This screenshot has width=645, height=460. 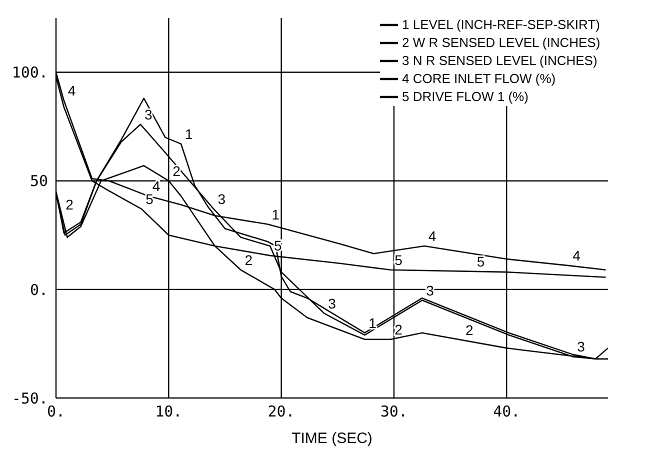 What do you see at coordinates (30, 398) in the screenshot?
I see `y-tick-label: -50.` at bounding box center [30, 398].